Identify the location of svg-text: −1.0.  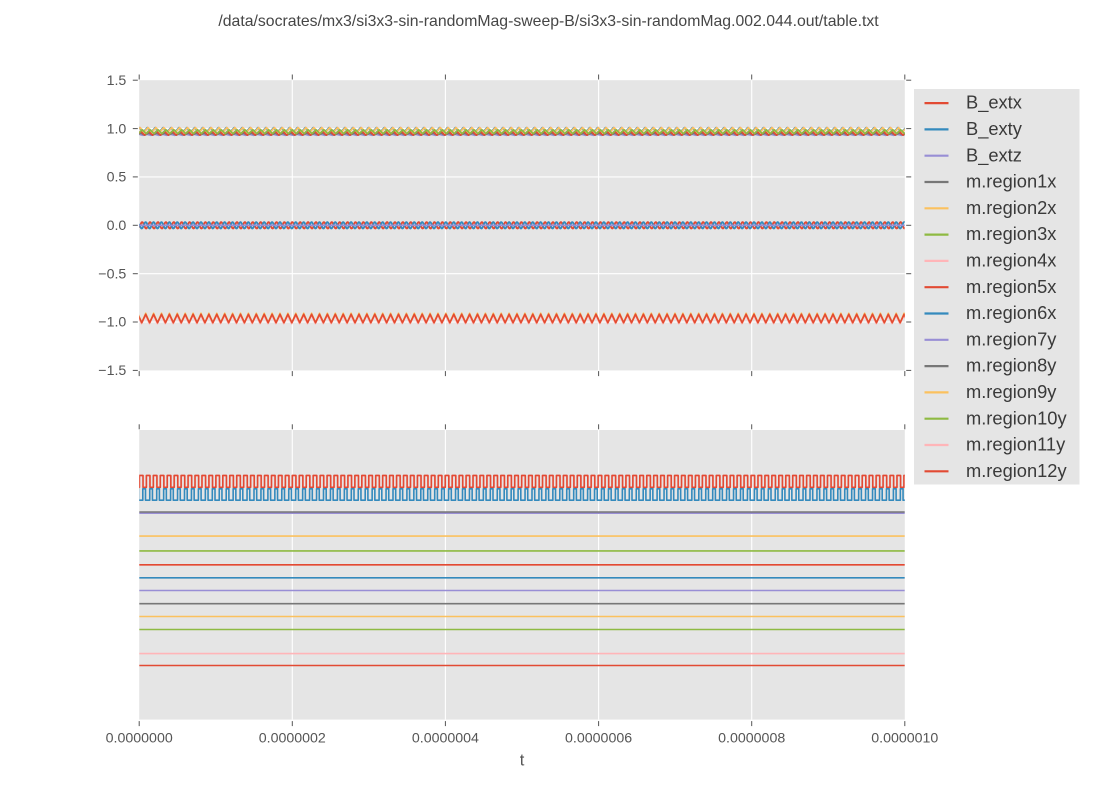
(112, 323).